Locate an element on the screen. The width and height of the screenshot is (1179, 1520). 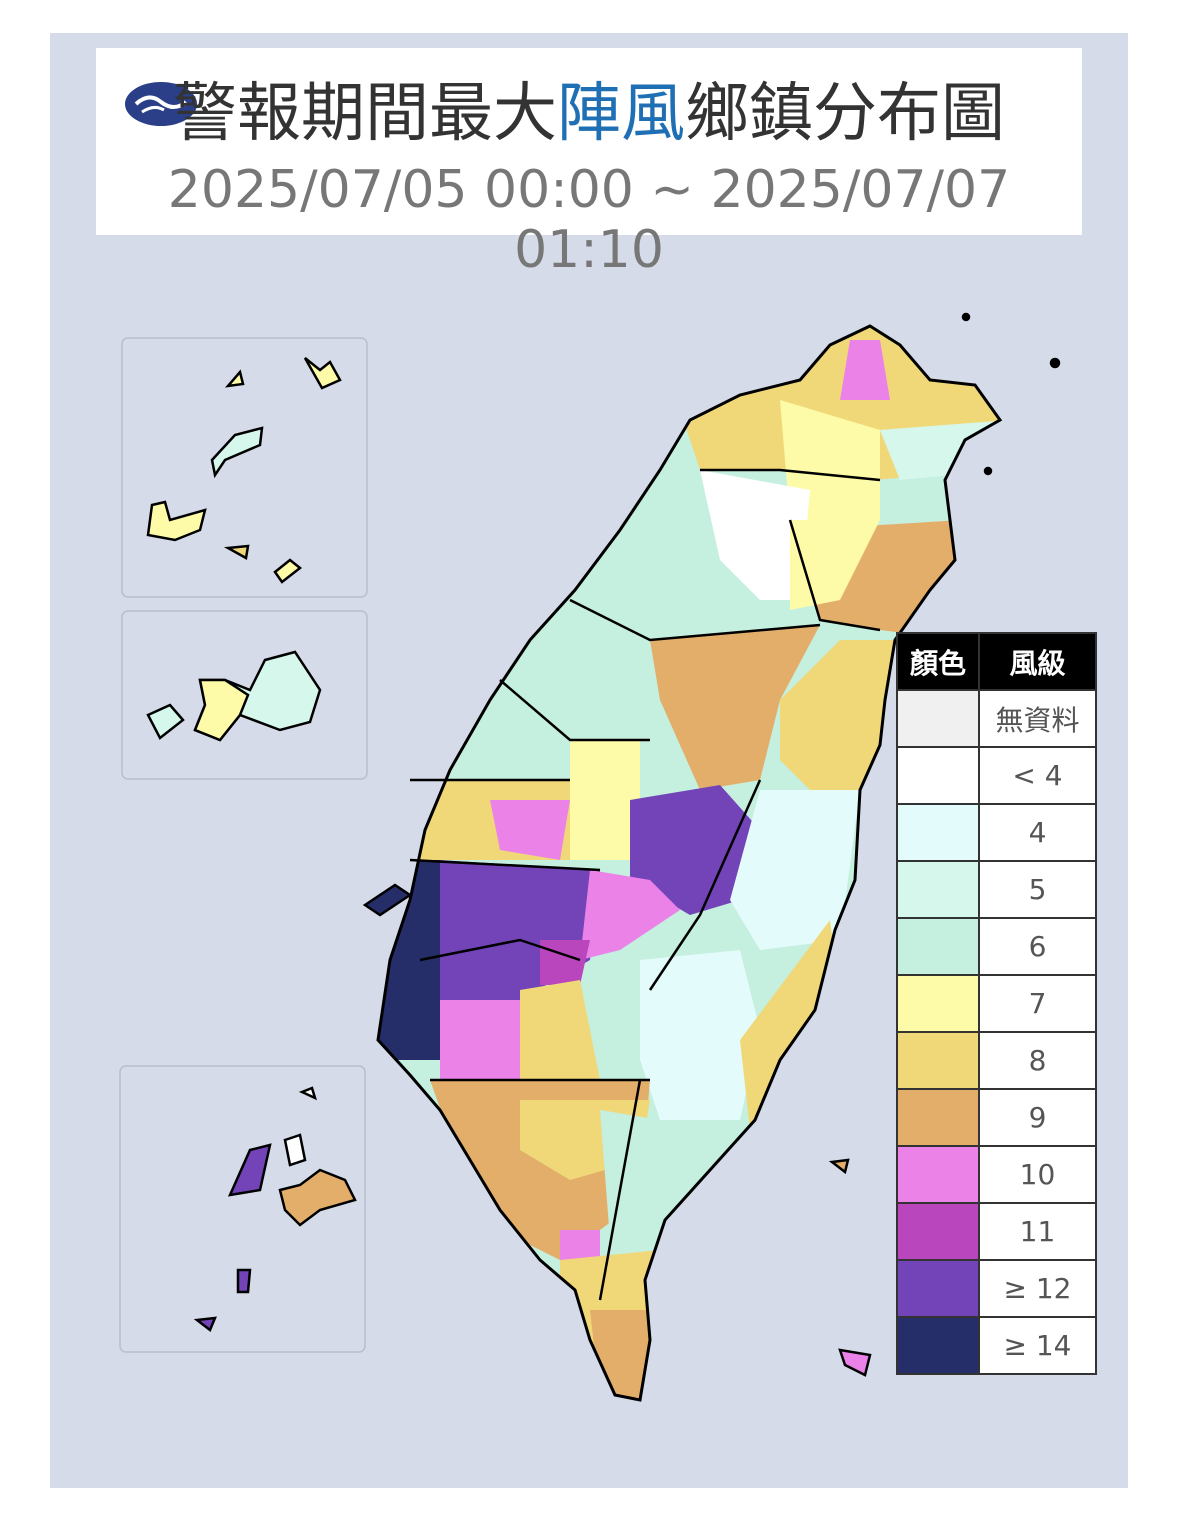
legend-row: 6 is located at coordinates (996, 946).